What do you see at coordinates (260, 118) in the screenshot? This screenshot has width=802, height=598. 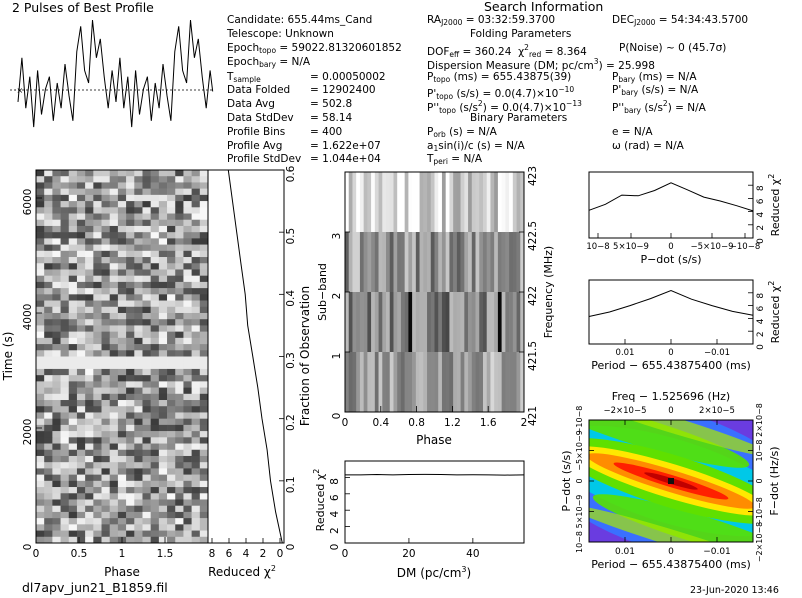 I see `stat-label-3: Data StdDev` at bounding box center [260, 118].